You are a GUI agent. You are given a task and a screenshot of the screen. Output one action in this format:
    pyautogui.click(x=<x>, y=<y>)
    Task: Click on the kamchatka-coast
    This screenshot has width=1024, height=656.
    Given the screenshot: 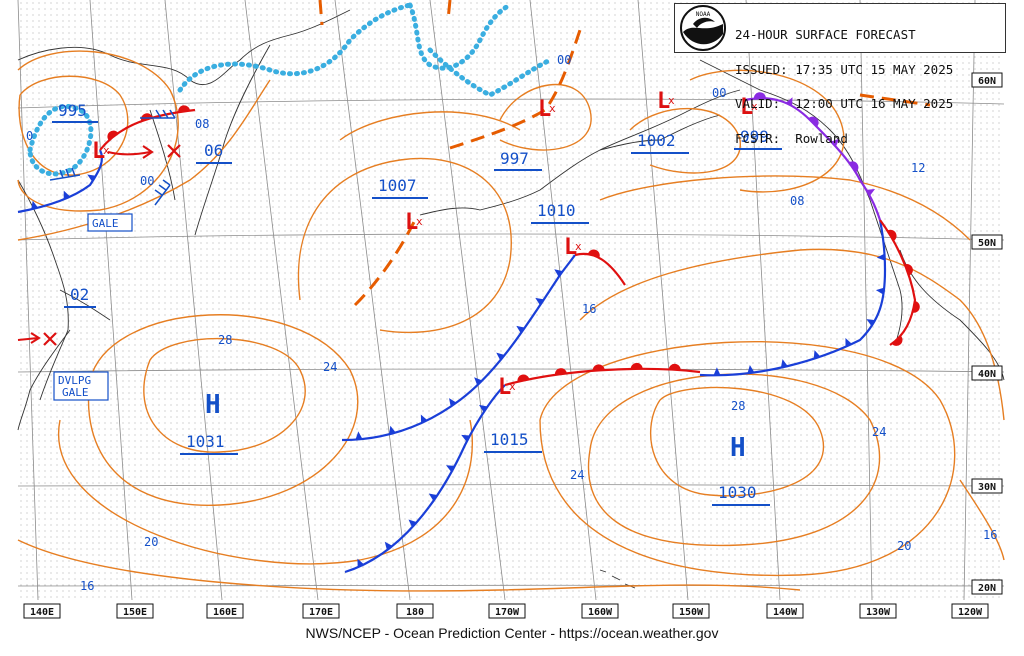 What is the action you would take?
    pyautogui.click(x=232, y=140)
    